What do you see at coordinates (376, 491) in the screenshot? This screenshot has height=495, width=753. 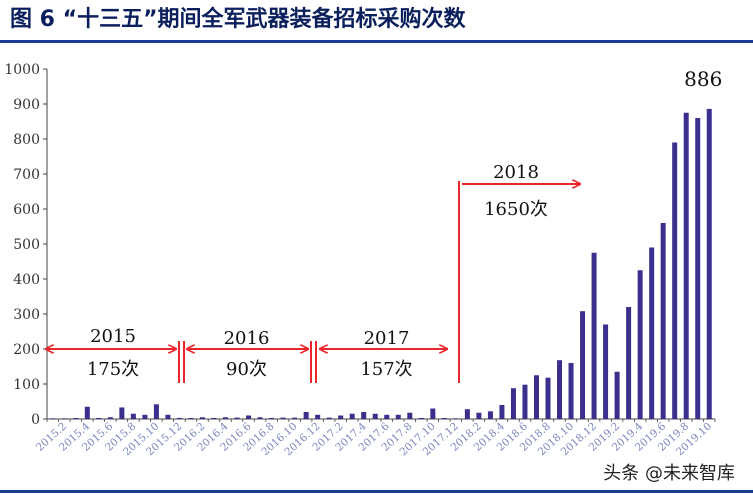 I see `bottom-divider` at bounding box center [376, 491].